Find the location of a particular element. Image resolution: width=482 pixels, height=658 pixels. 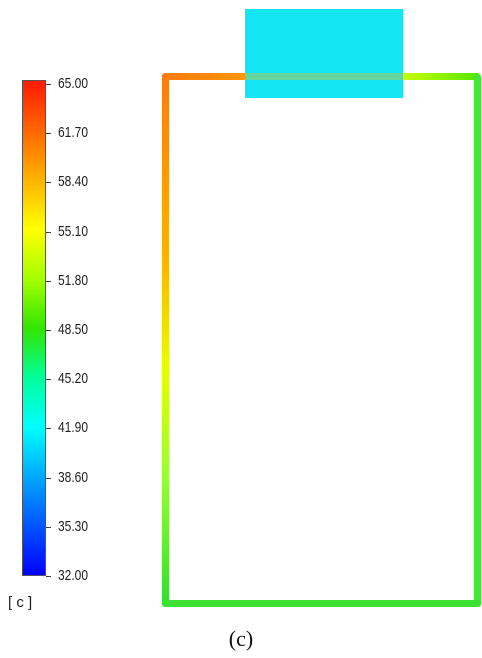

scale-tick-label: 45.20 is located at coordinates (73, 379).